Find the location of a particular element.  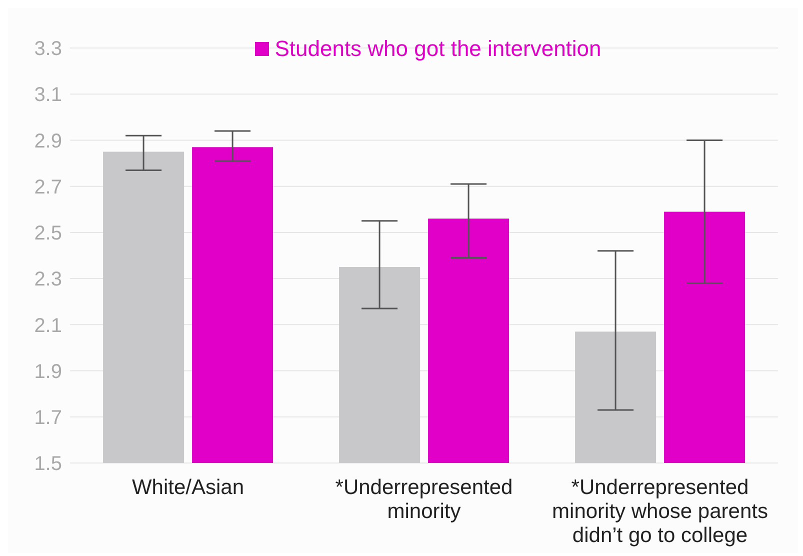

x-tick-label: White/Asian is located at coordinates (188, 487).